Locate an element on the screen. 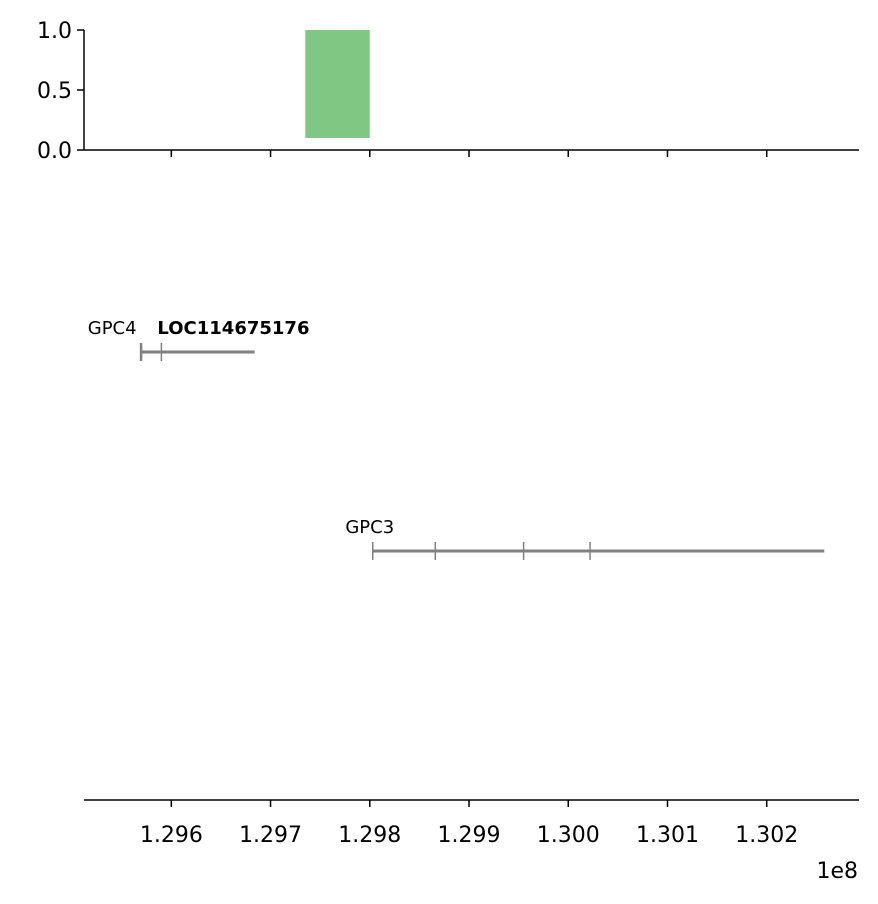  gene-label: GPC4 is located at coordinates (112, 328).